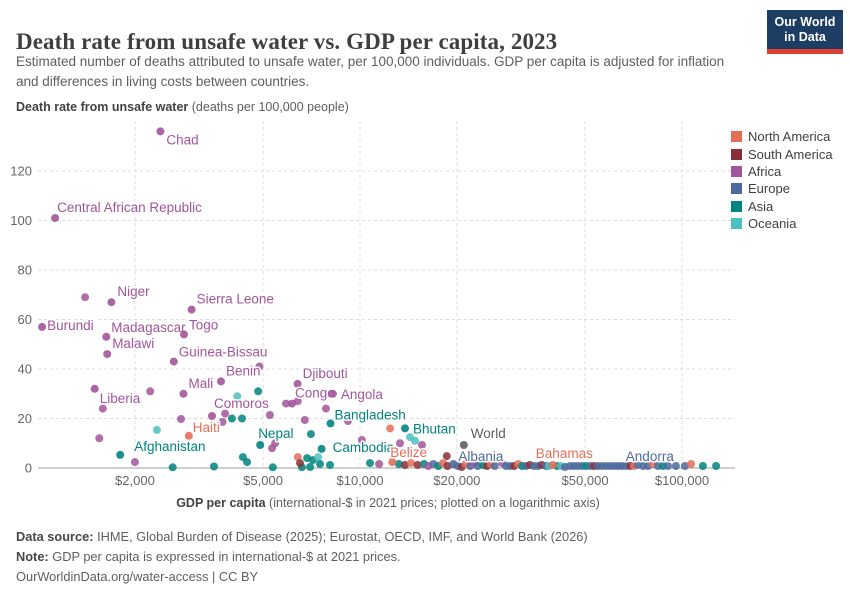  Describe the element at coordinates (203, 324) in the screenshot. I see `point-label: Togo` at that location.